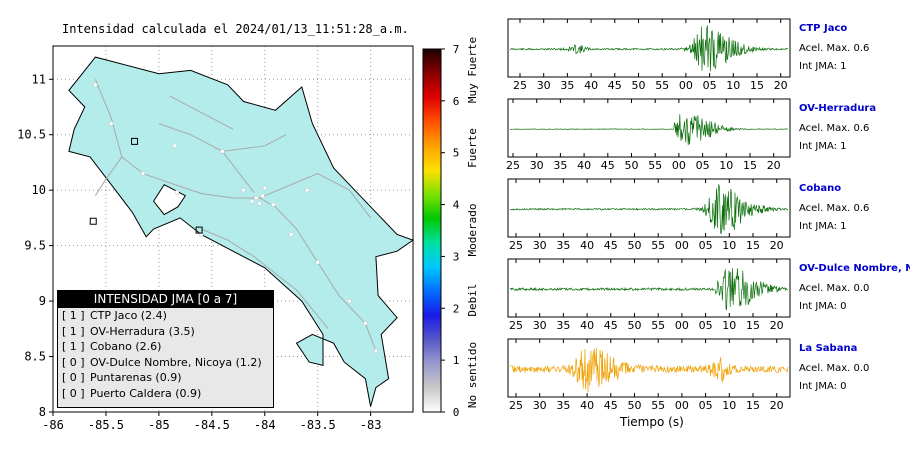 The image size is (910, 460). What do you see at coordinates (126, 346) in the screenshot?
I see `legend-station: Cobano (2.6)` at bounding box center [126, 346].